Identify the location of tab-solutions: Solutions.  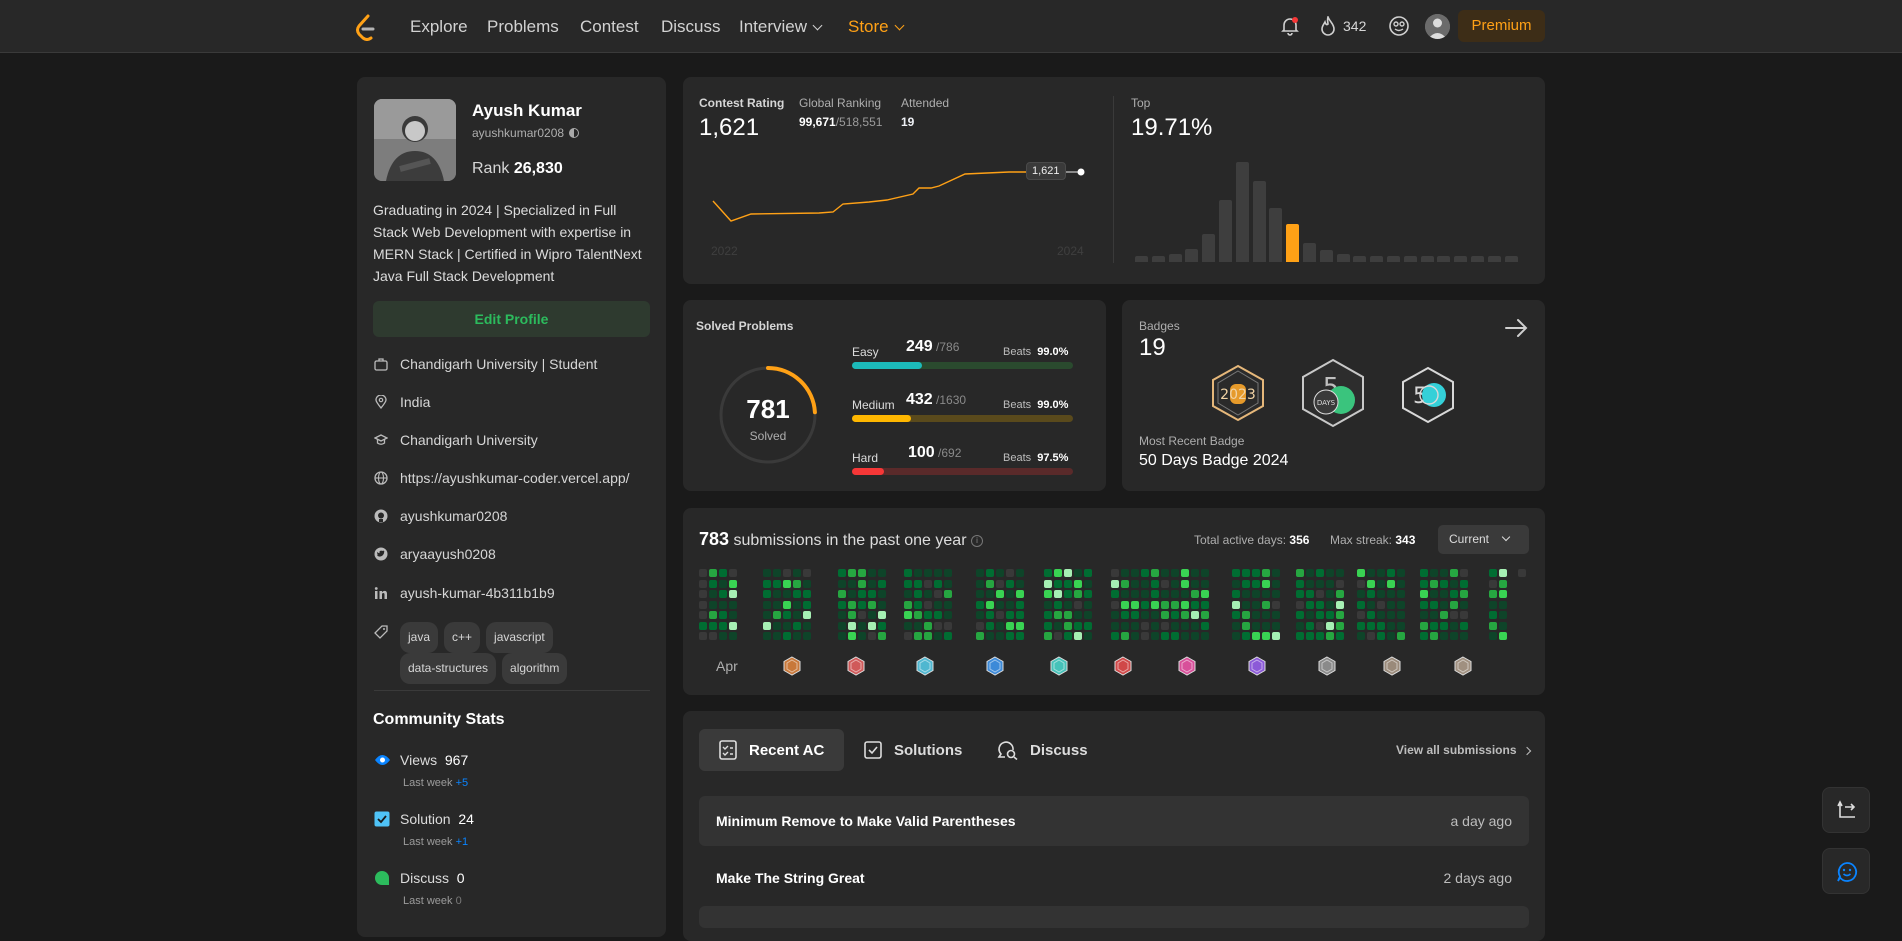
(913, 750).